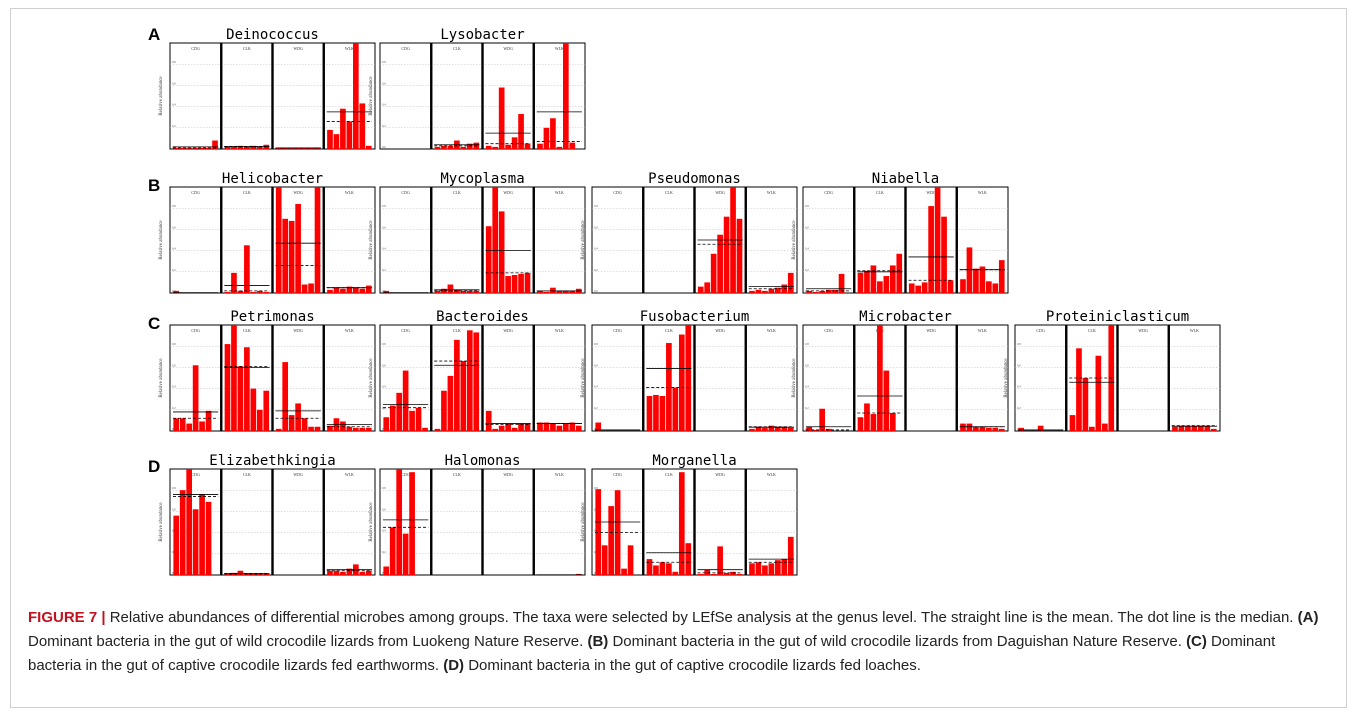  What do you see at coordinates (482, 35) in the screenshot?
I see `chart-title: Lysobacter` at bounding box center [482, 35].